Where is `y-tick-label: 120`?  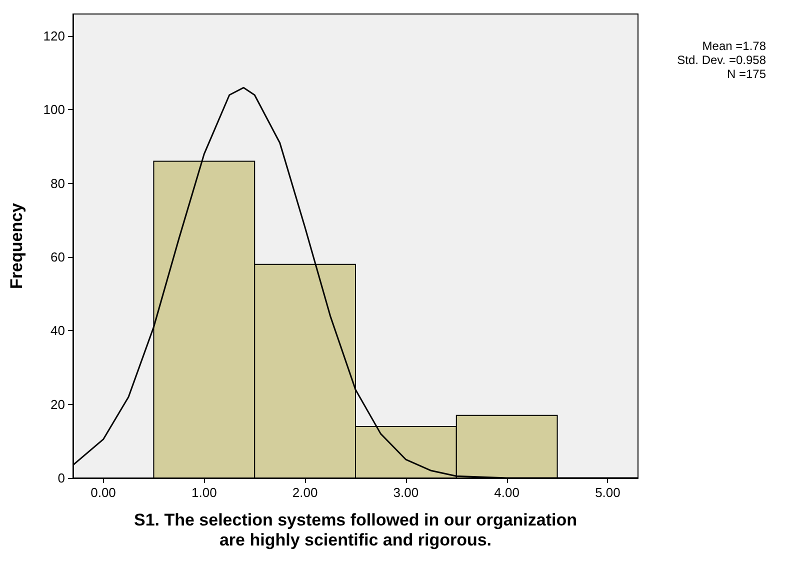 y-tick-label: 120 is located at coordinates (54, 36).